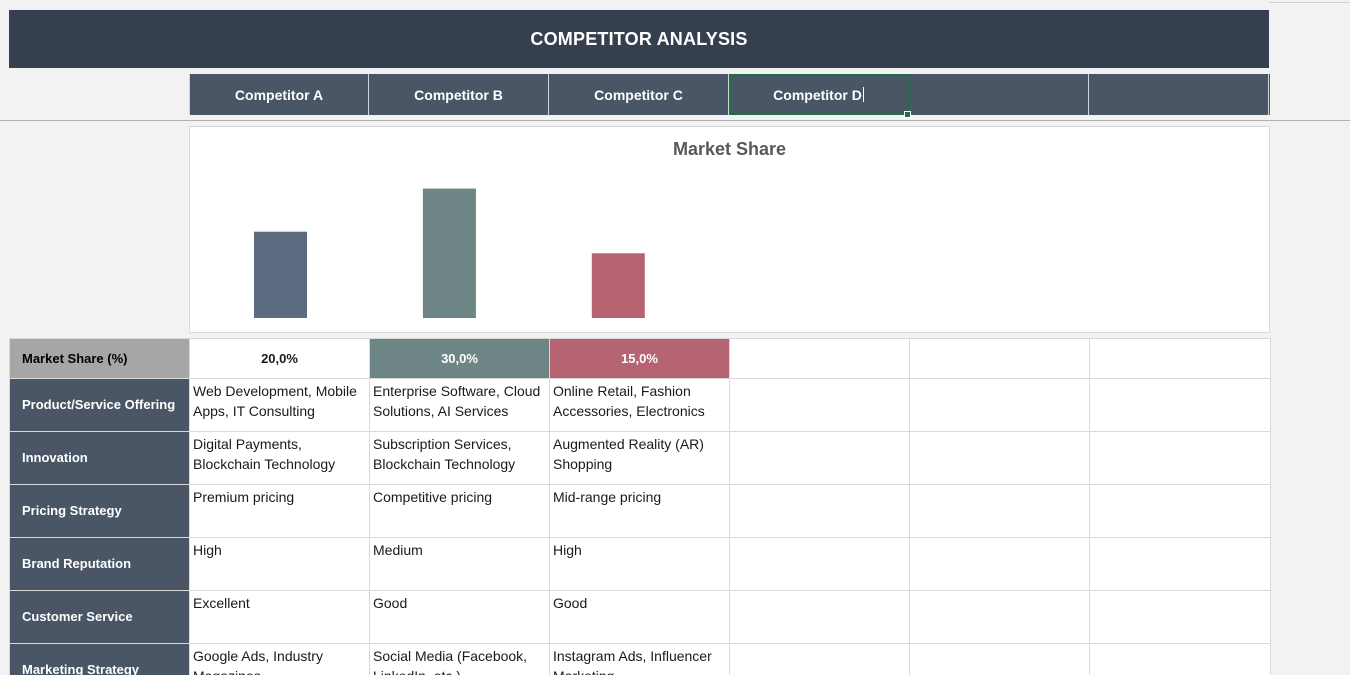 The image size is (1350, 675). What do you see at coordinates (99, 511) in the screenshot?
I see `row-label: Pricing Strategy` at bounding box center [99, 511].